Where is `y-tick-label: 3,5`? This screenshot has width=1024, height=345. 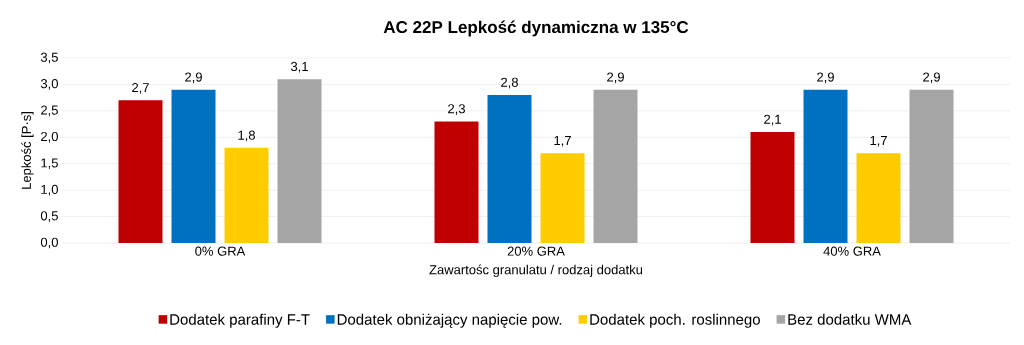
y-tick-label: 3,5 is located at coordinates (49, 58).